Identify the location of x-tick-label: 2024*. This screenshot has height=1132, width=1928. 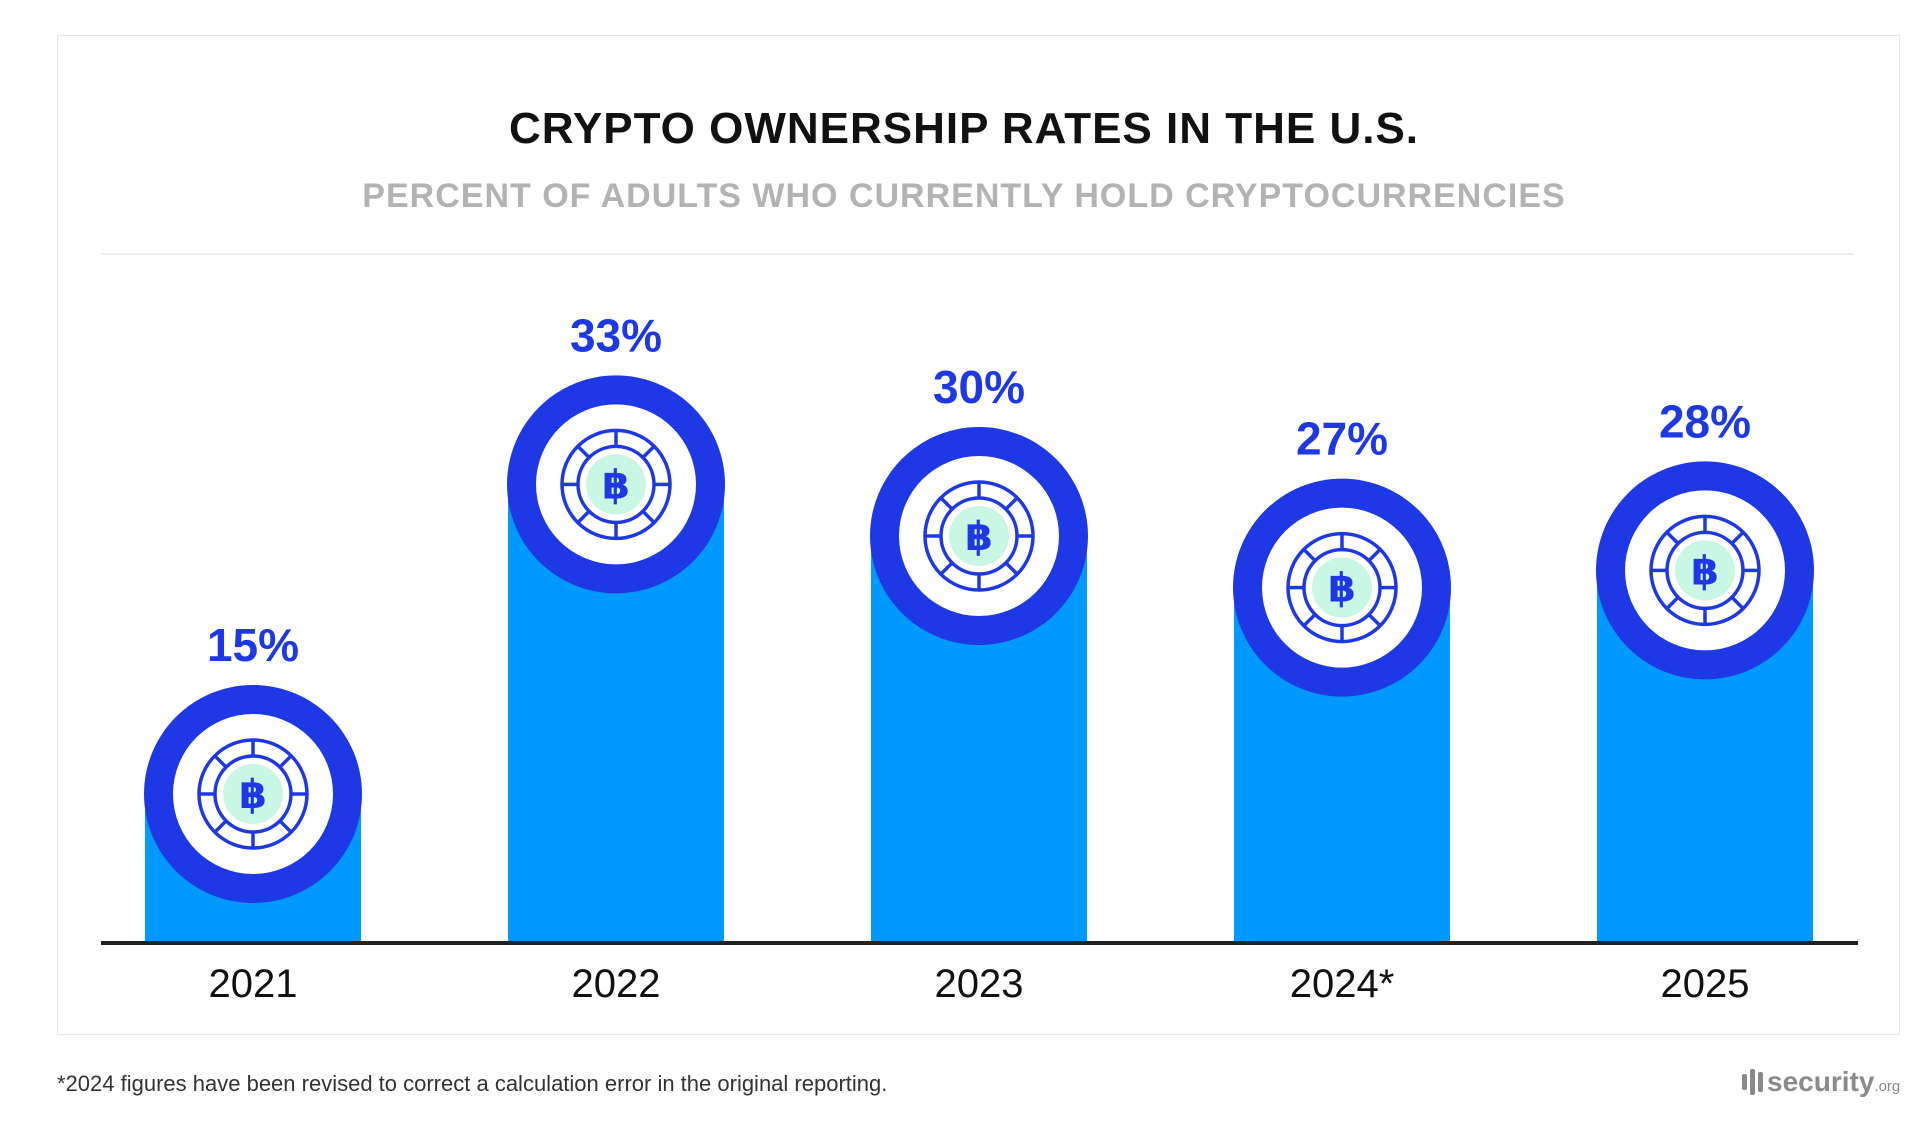
(1342, 984).